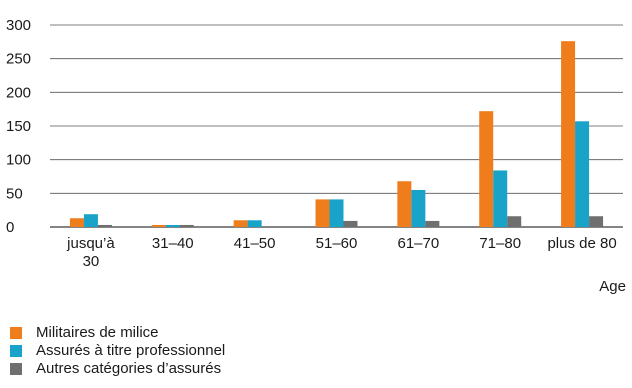 The width and height of the screenshot is (632, 388). I want to click on x-tick-label: 61–70, so click(418, 243).